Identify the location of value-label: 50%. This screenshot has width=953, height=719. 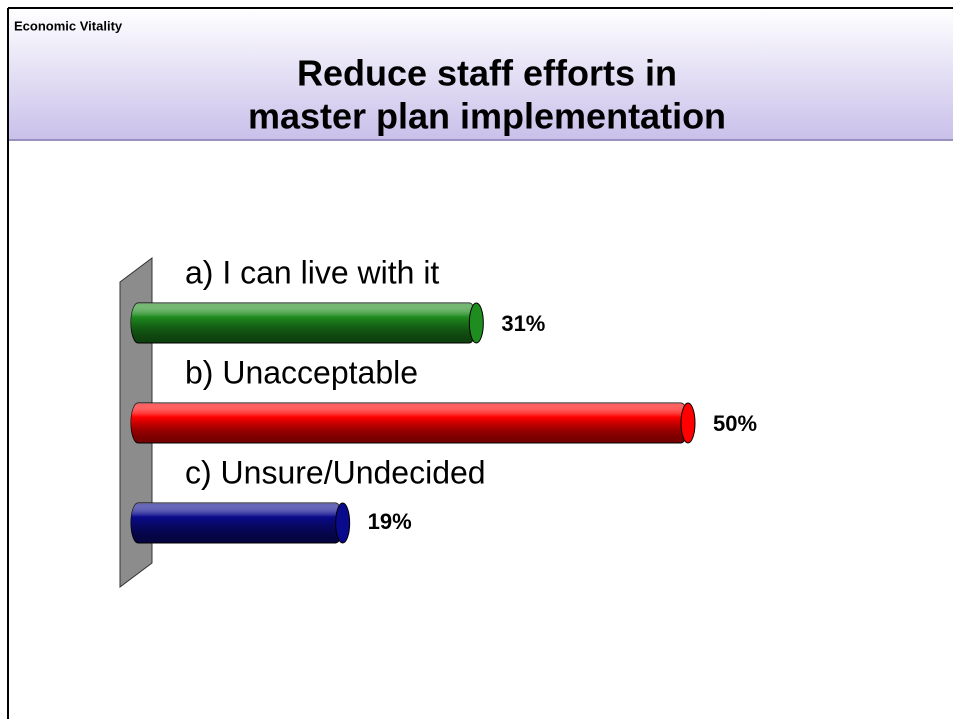
(735, 423).